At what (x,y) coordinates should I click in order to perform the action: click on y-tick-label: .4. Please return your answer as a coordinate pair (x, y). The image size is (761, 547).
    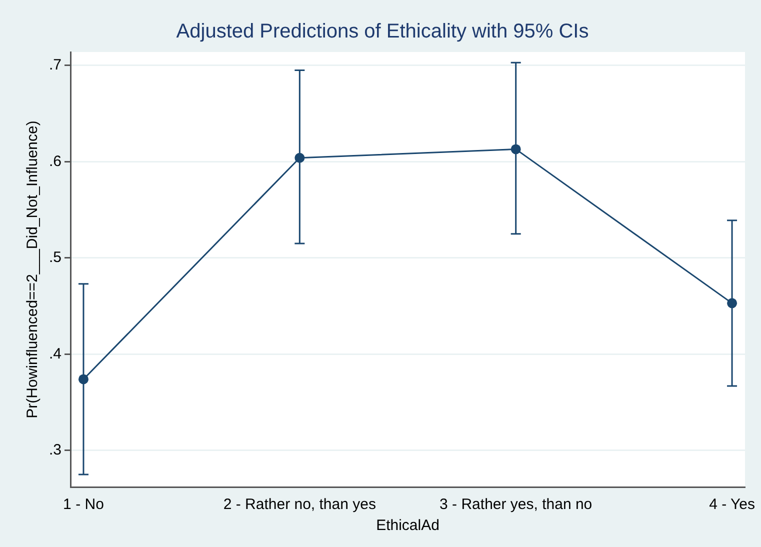
    Looking at the image, I should click on (55, 353).